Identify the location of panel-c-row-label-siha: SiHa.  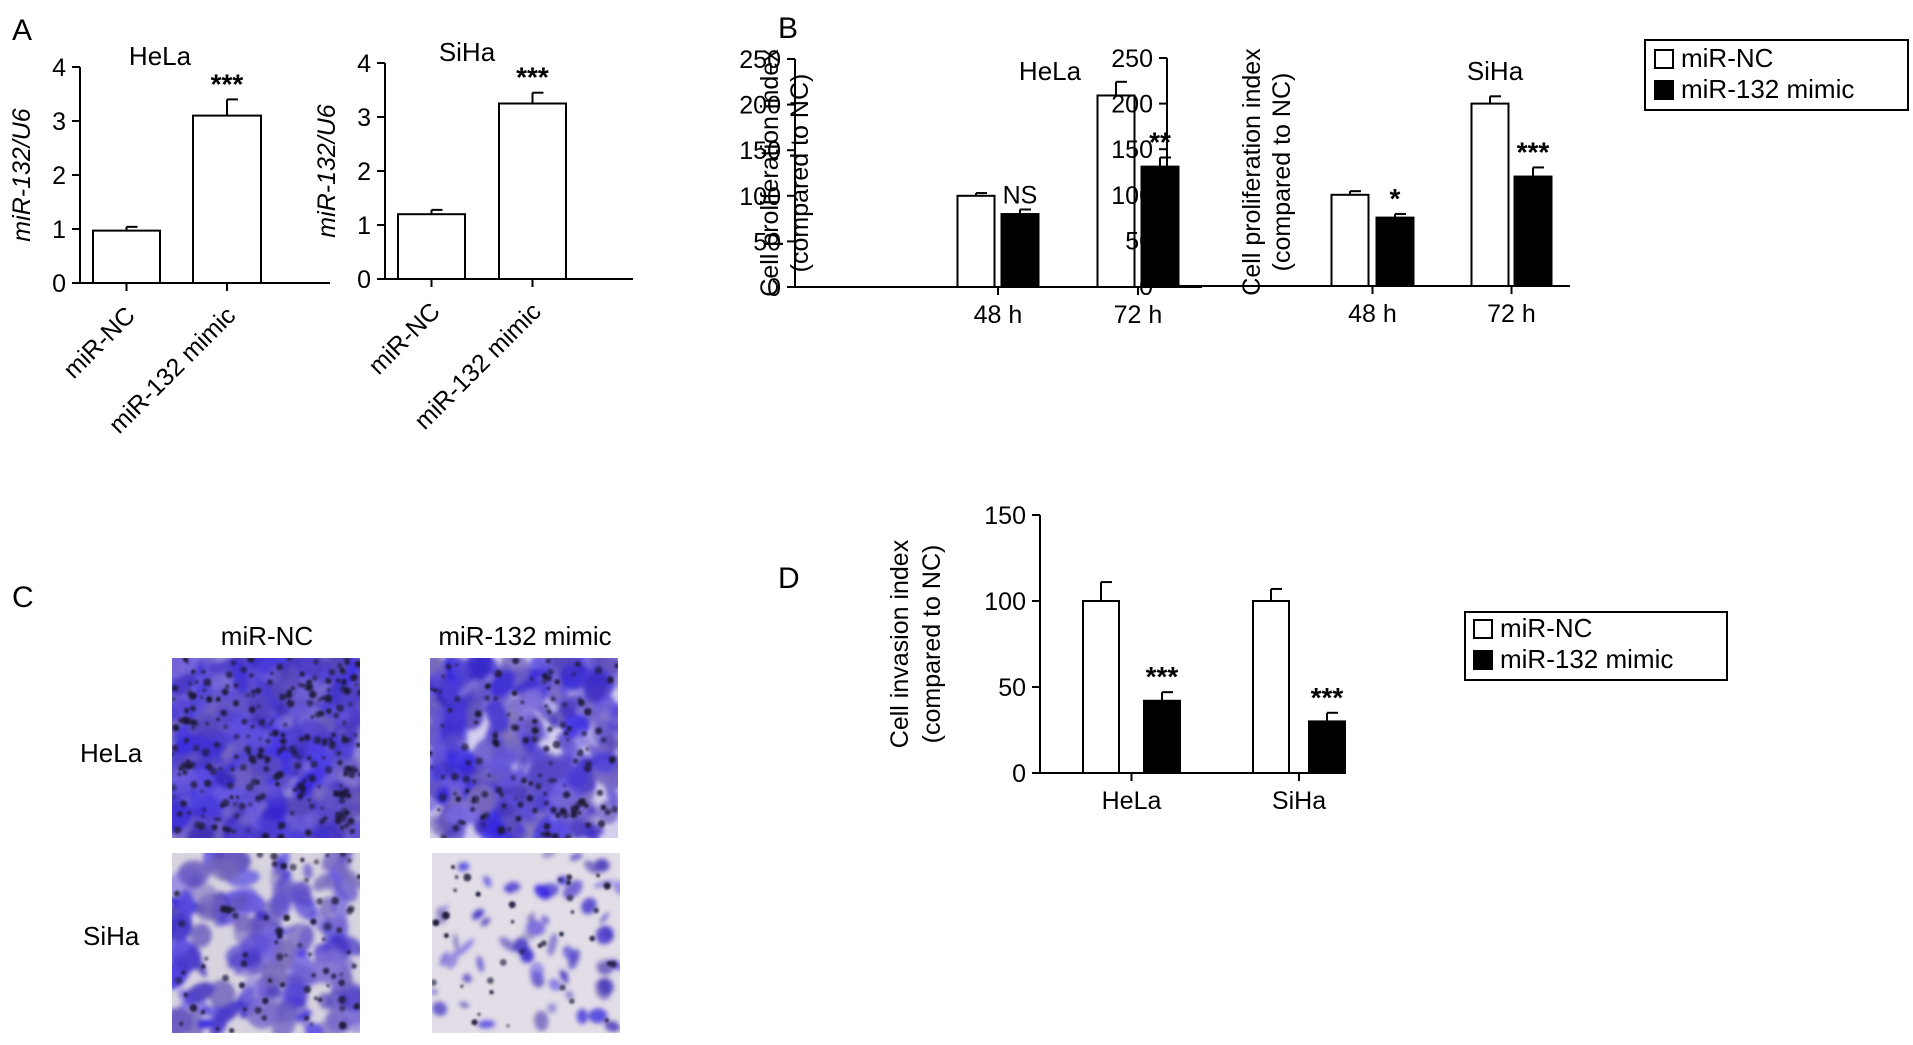
(111, 936).